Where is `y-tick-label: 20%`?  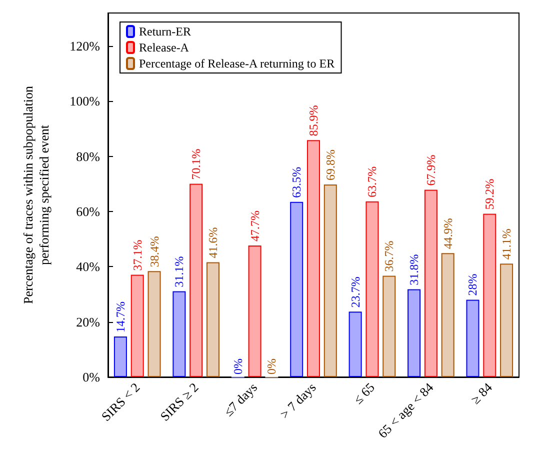
y-tick-label: 20% is located at coordinates (88, 322).